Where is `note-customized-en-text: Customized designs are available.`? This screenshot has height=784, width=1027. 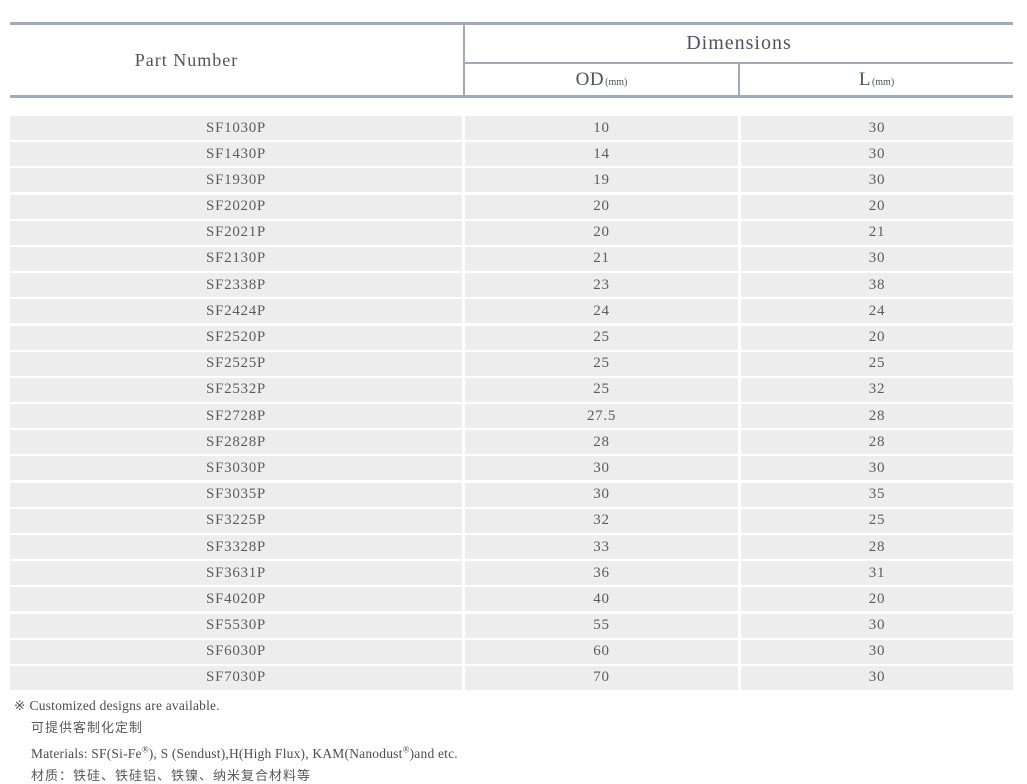
note-customized-en-text: Customized designs are available. is located at coordinates (124, 705).